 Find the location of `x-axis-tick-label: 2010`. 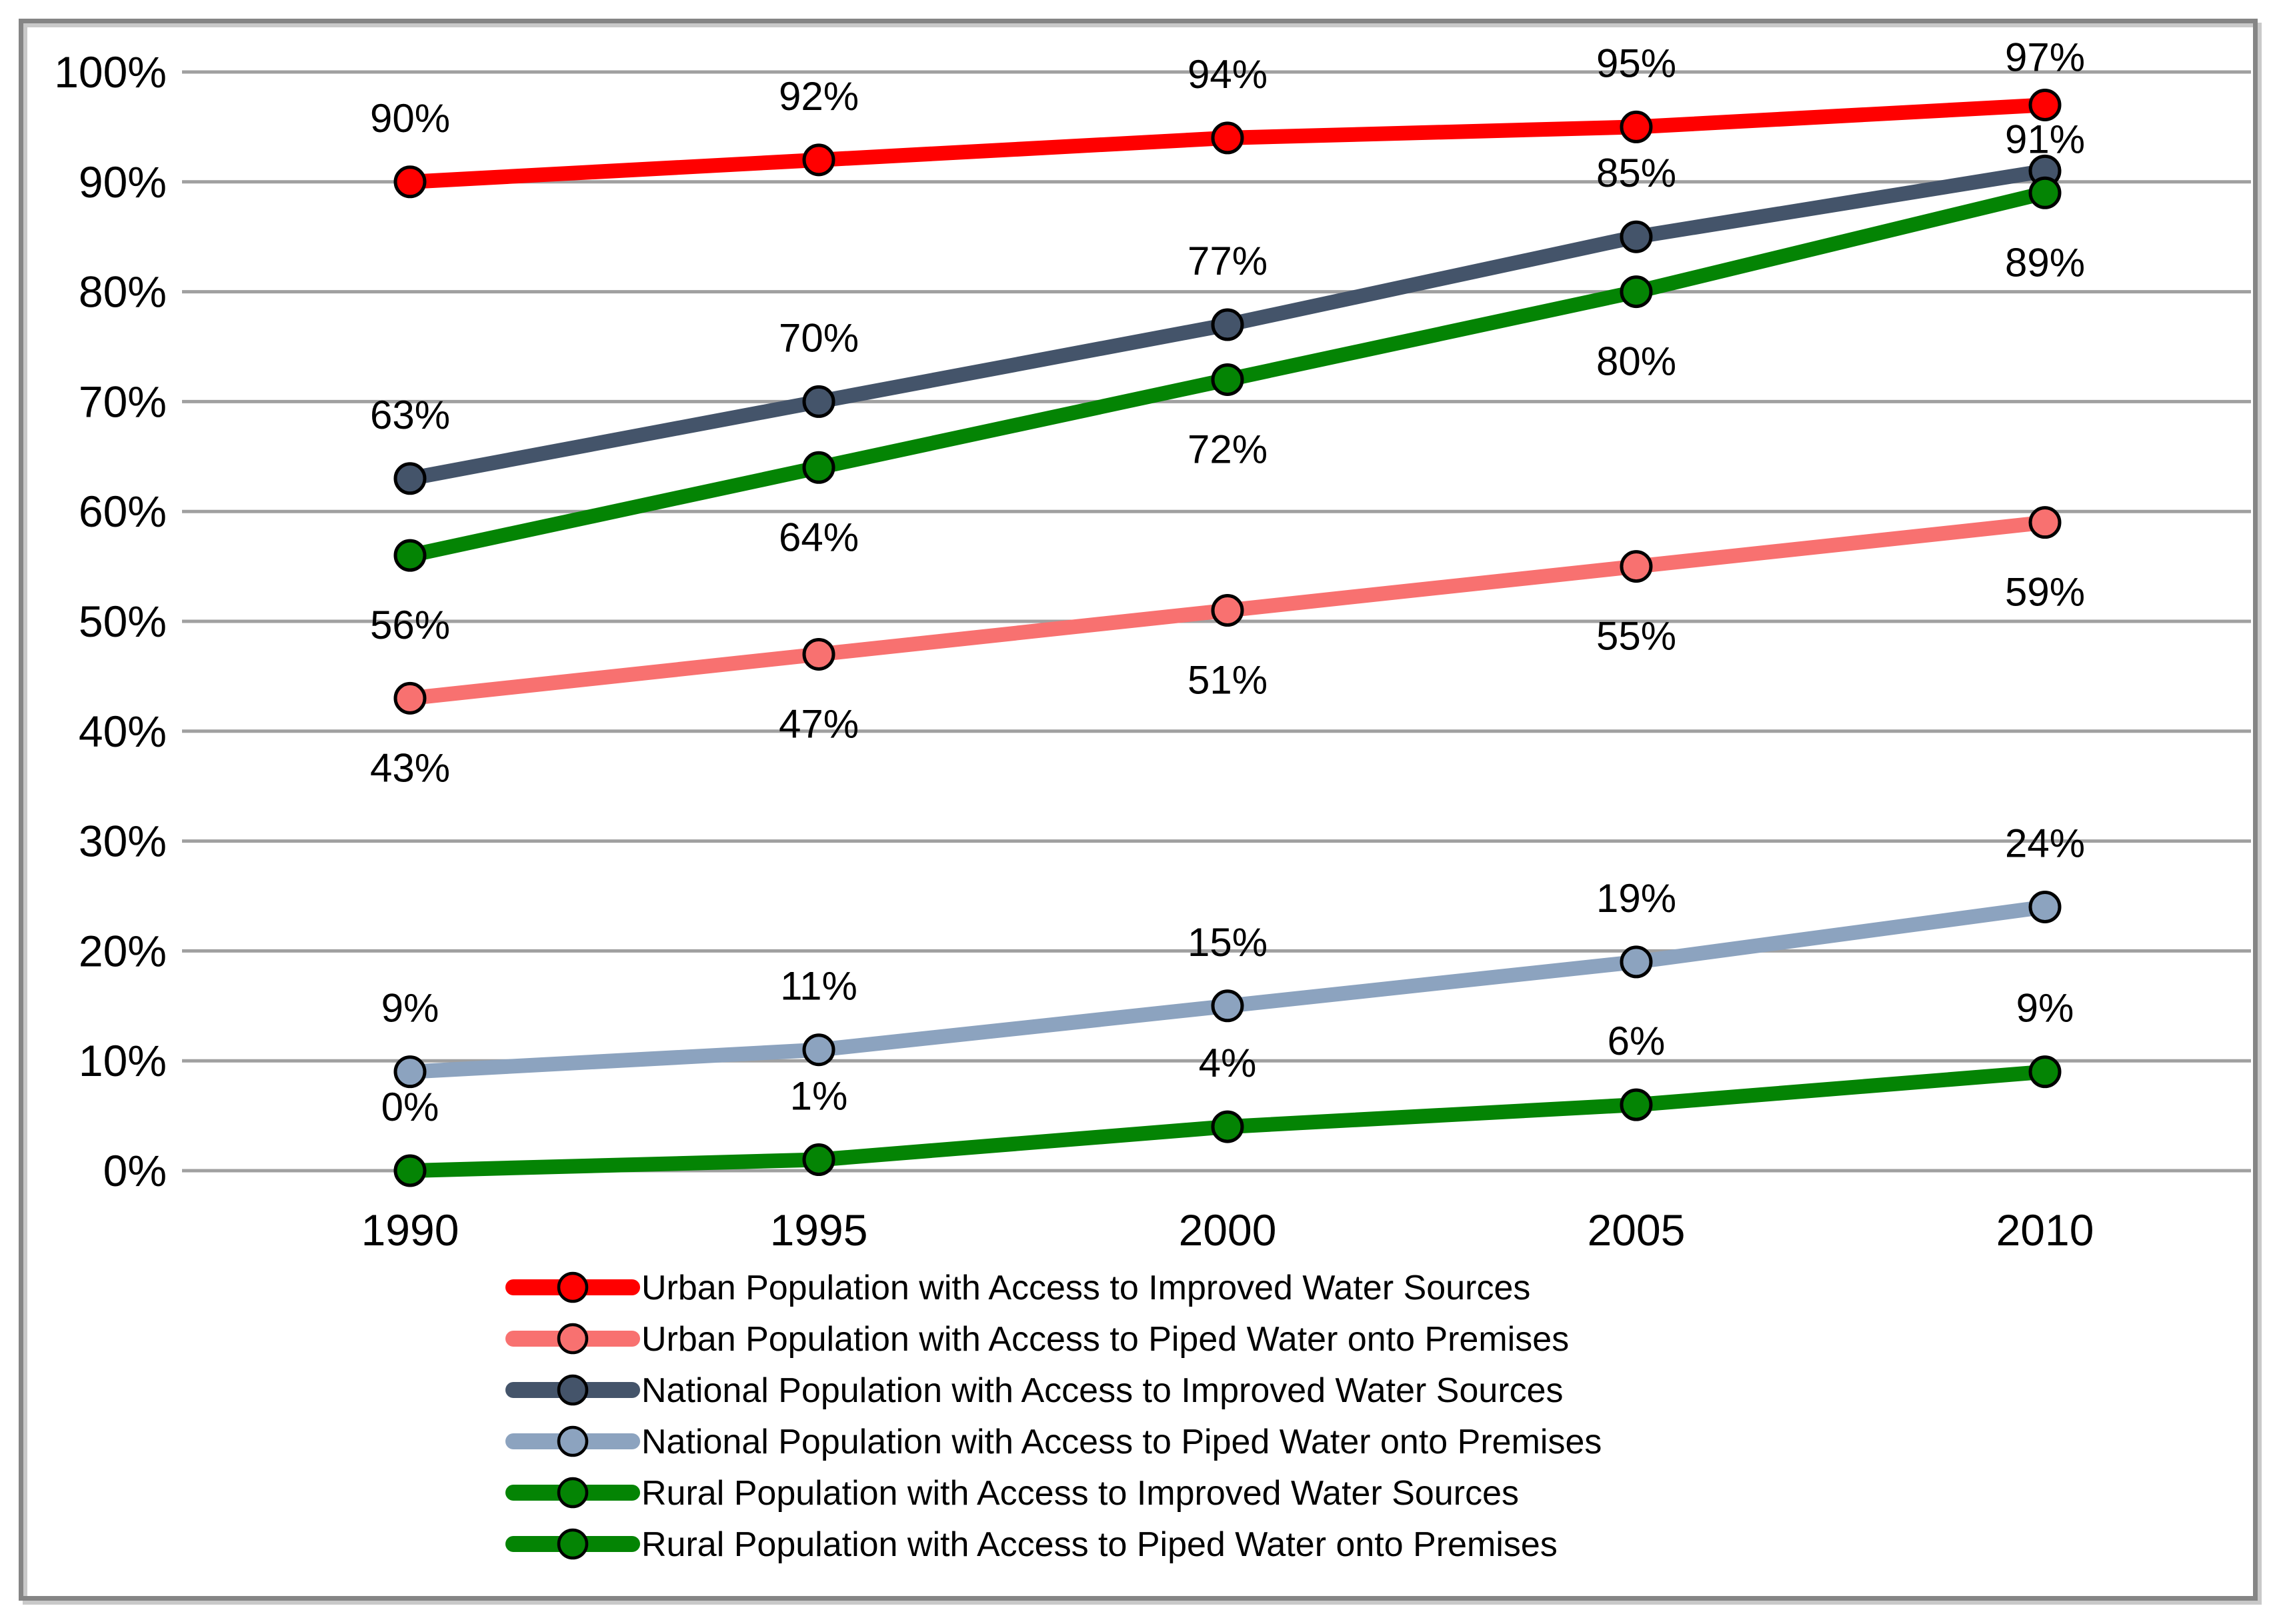

x-axis-tick-label: 2010 is located at coordinates (2045, 1230).